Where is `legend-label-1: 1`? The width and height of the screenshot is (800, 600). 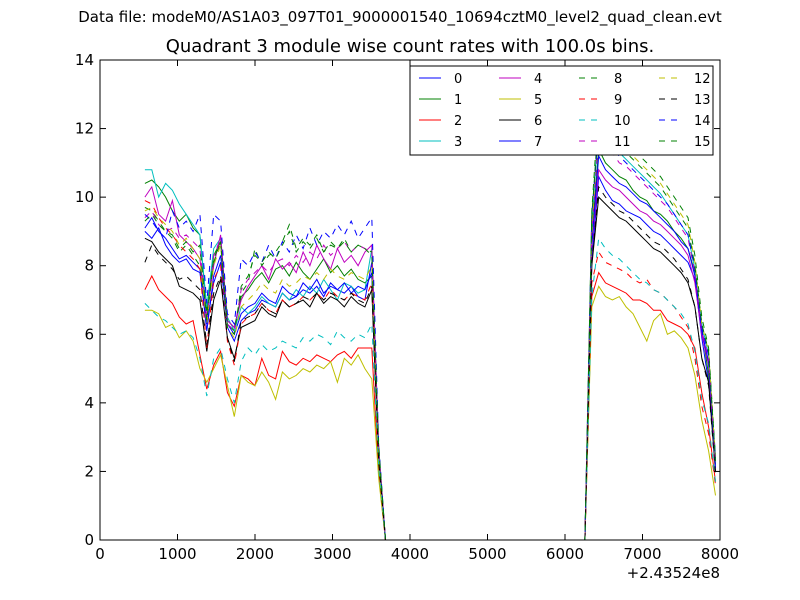
legend-label-1: 1 is located at coordinates (458, 100).